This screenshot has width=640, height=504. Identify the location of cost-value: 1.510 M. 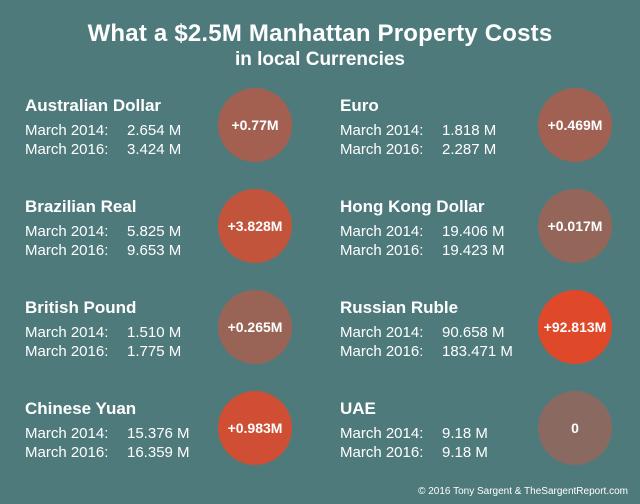
(154, 332).